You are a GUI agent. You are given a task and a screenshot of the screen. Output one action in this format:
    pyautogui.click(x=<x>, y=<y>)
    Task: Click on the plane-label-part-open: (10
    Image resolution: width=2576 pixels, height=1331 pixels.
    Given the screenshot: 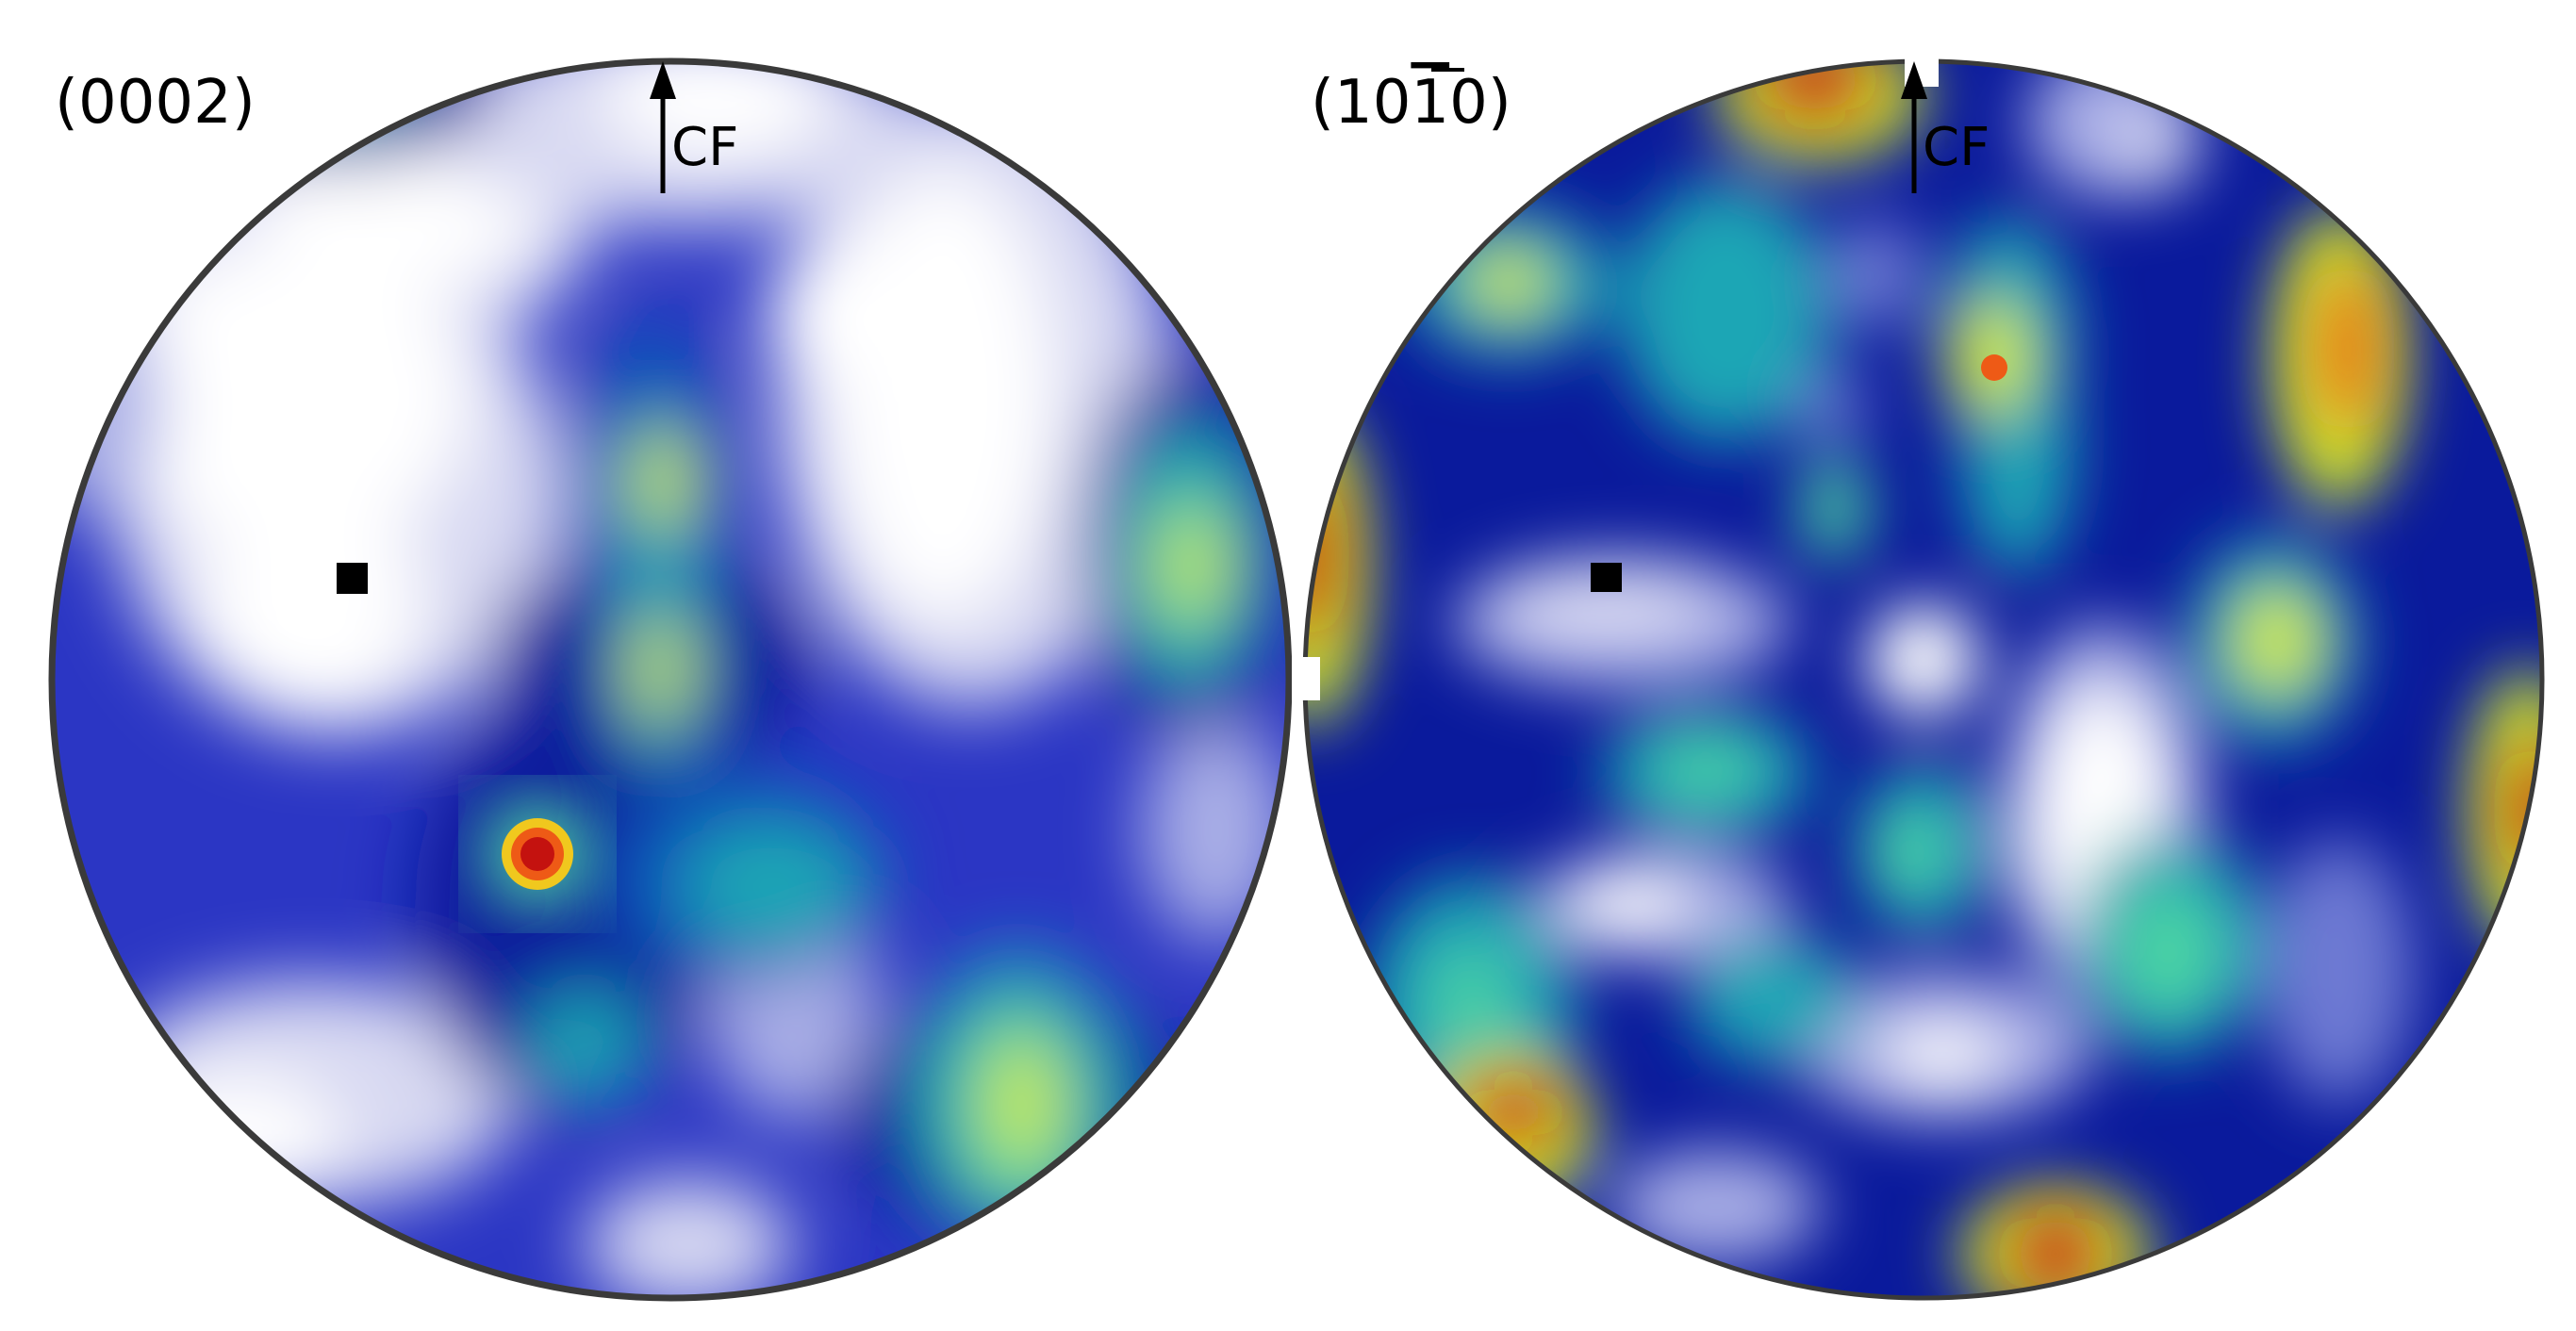 What is the action you would take?
    pyautogui.click(x=1361, y=103)
    